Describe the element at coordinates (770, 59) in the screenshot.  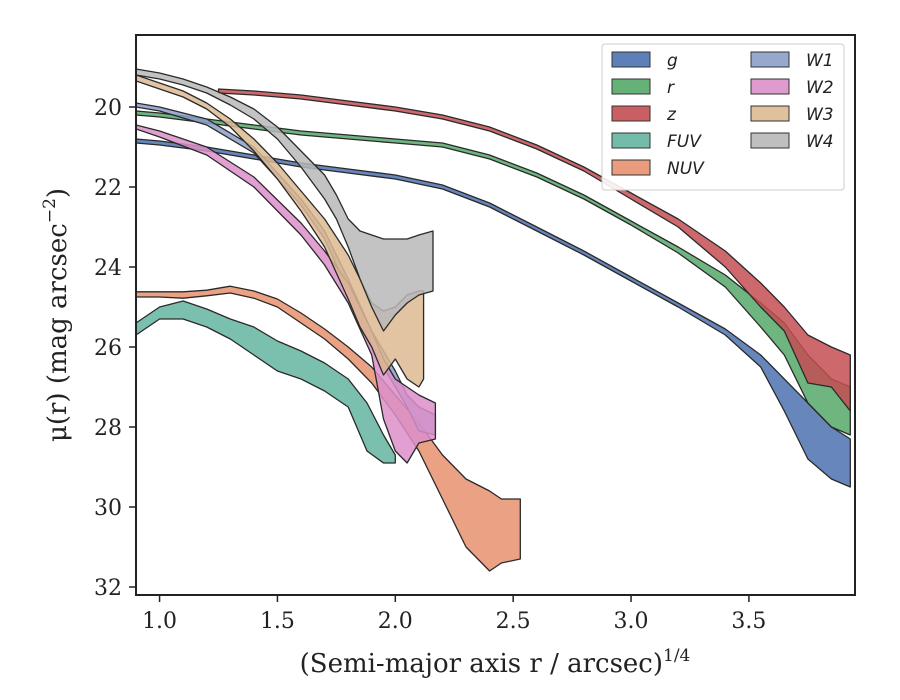
I see `legend-swatch-w1` at that location.